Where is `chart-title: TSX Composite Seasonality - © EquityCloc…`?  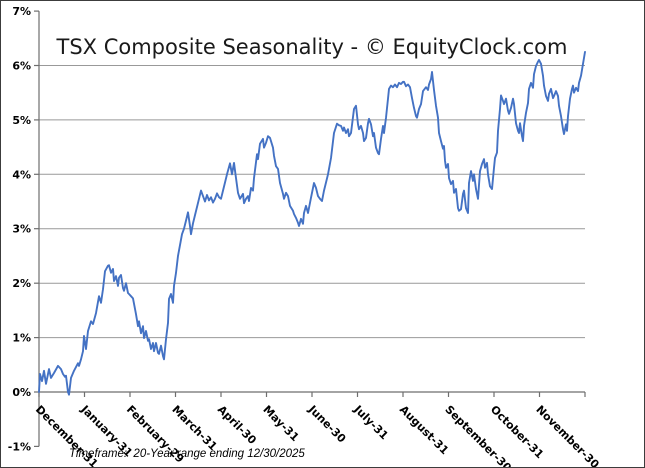
chart-title: TSX Composite Seasonality - © EquityCloc… is located at coordinates (312, 47).